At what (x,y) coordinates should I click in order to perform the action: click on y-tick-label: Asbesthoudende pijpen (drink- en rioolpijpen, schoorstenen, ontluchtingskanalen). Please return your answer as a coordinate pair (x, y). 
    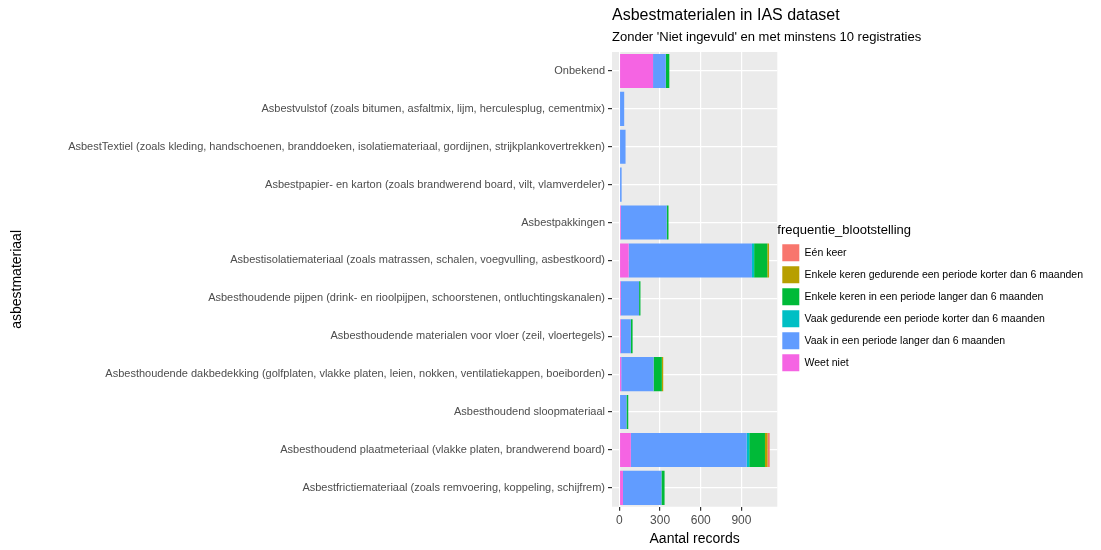
    Looking at the image, I should click on (406, 297).